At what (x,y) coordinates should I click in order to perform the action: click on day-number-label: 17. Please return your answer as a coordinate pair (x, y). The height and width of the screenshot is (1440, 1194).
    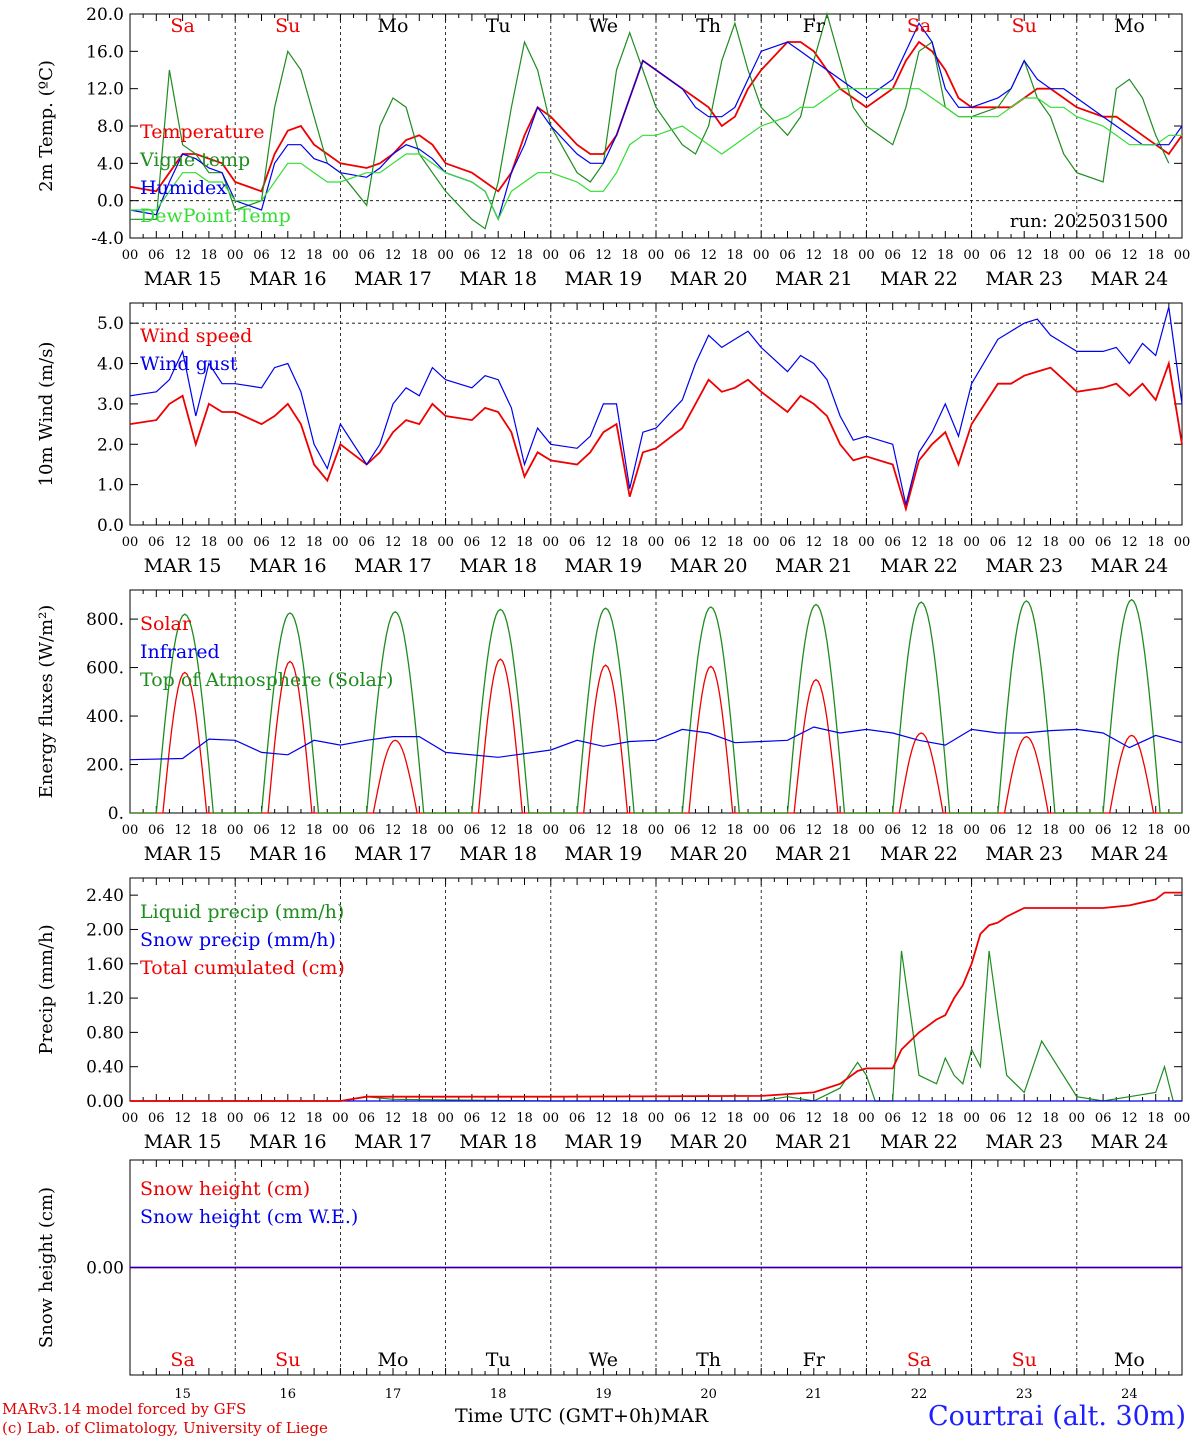
    Looking at the image, I should click on (393, 1394).